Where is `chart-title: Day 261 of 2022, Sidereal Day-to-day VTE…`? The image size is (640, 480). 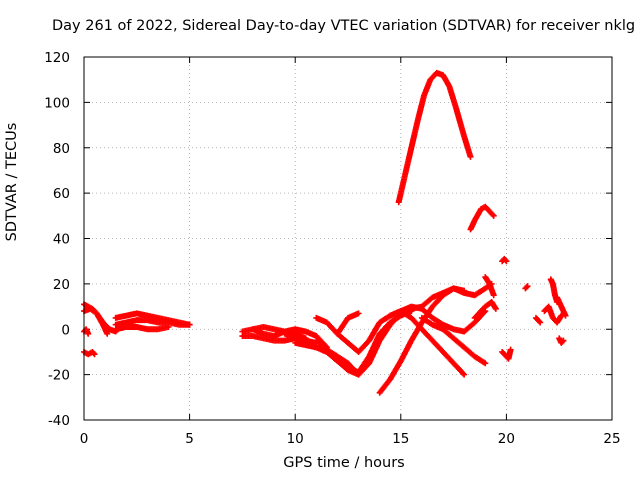 chart-title: Day 261 of 2022, Sidereal Day-to-day VTE… is located at coordinates (344, 26).